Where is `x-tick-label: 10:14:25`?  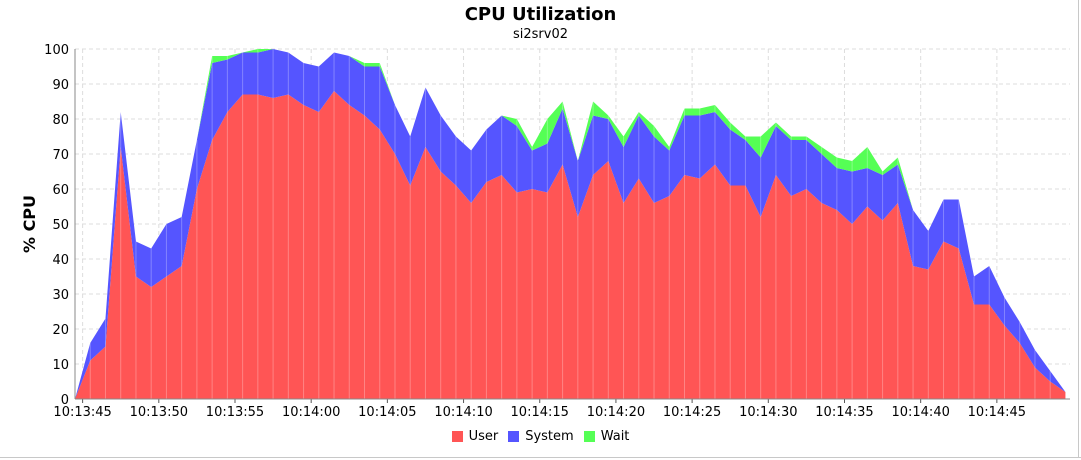 x-tick-label: 10:14:25 is located at coordinates (692, 412).